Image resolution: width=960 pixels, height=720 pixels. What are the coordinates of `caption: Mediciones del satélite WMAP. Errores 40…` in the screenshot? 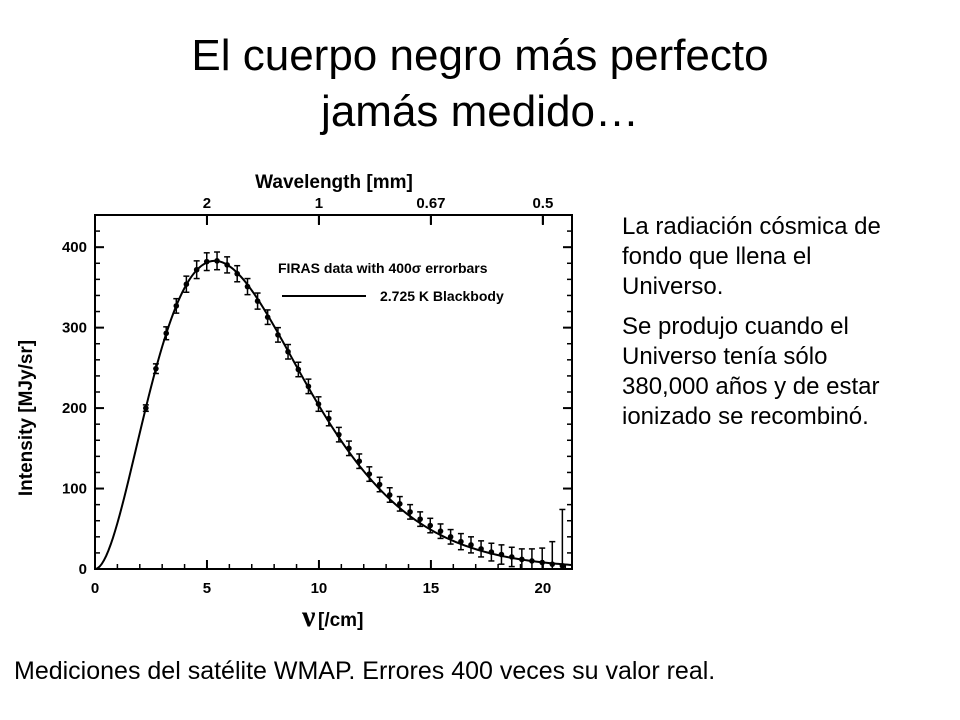 It's located at (365, 671).